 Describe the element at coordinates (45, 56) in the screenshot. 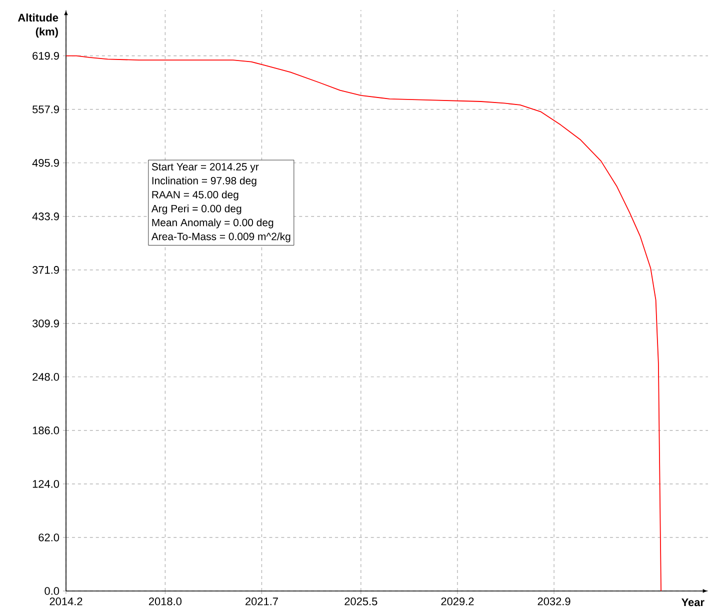

I see `y-tick-label: 619.9` at that location.